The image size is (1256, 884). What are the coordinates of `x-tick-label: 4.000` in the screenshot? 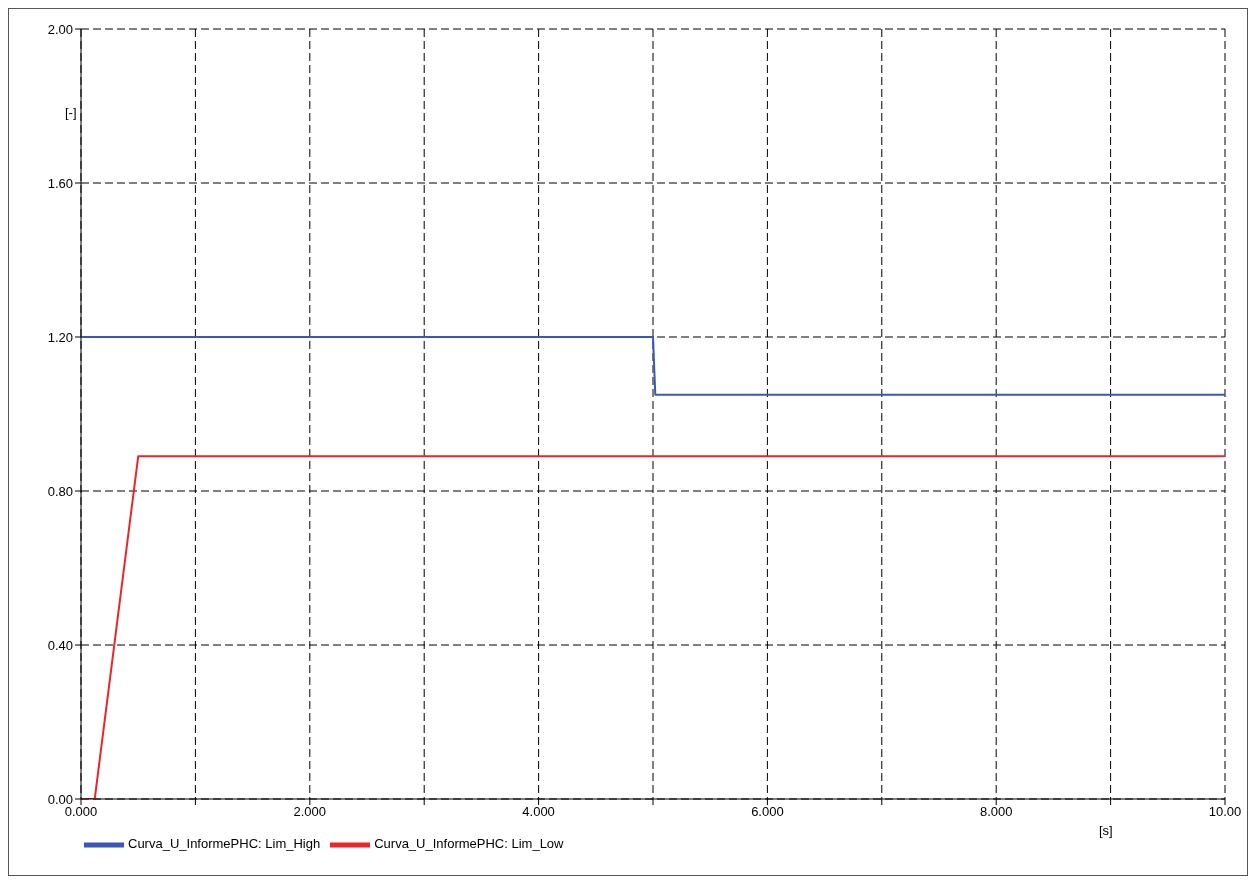 It's located at (538, 812).